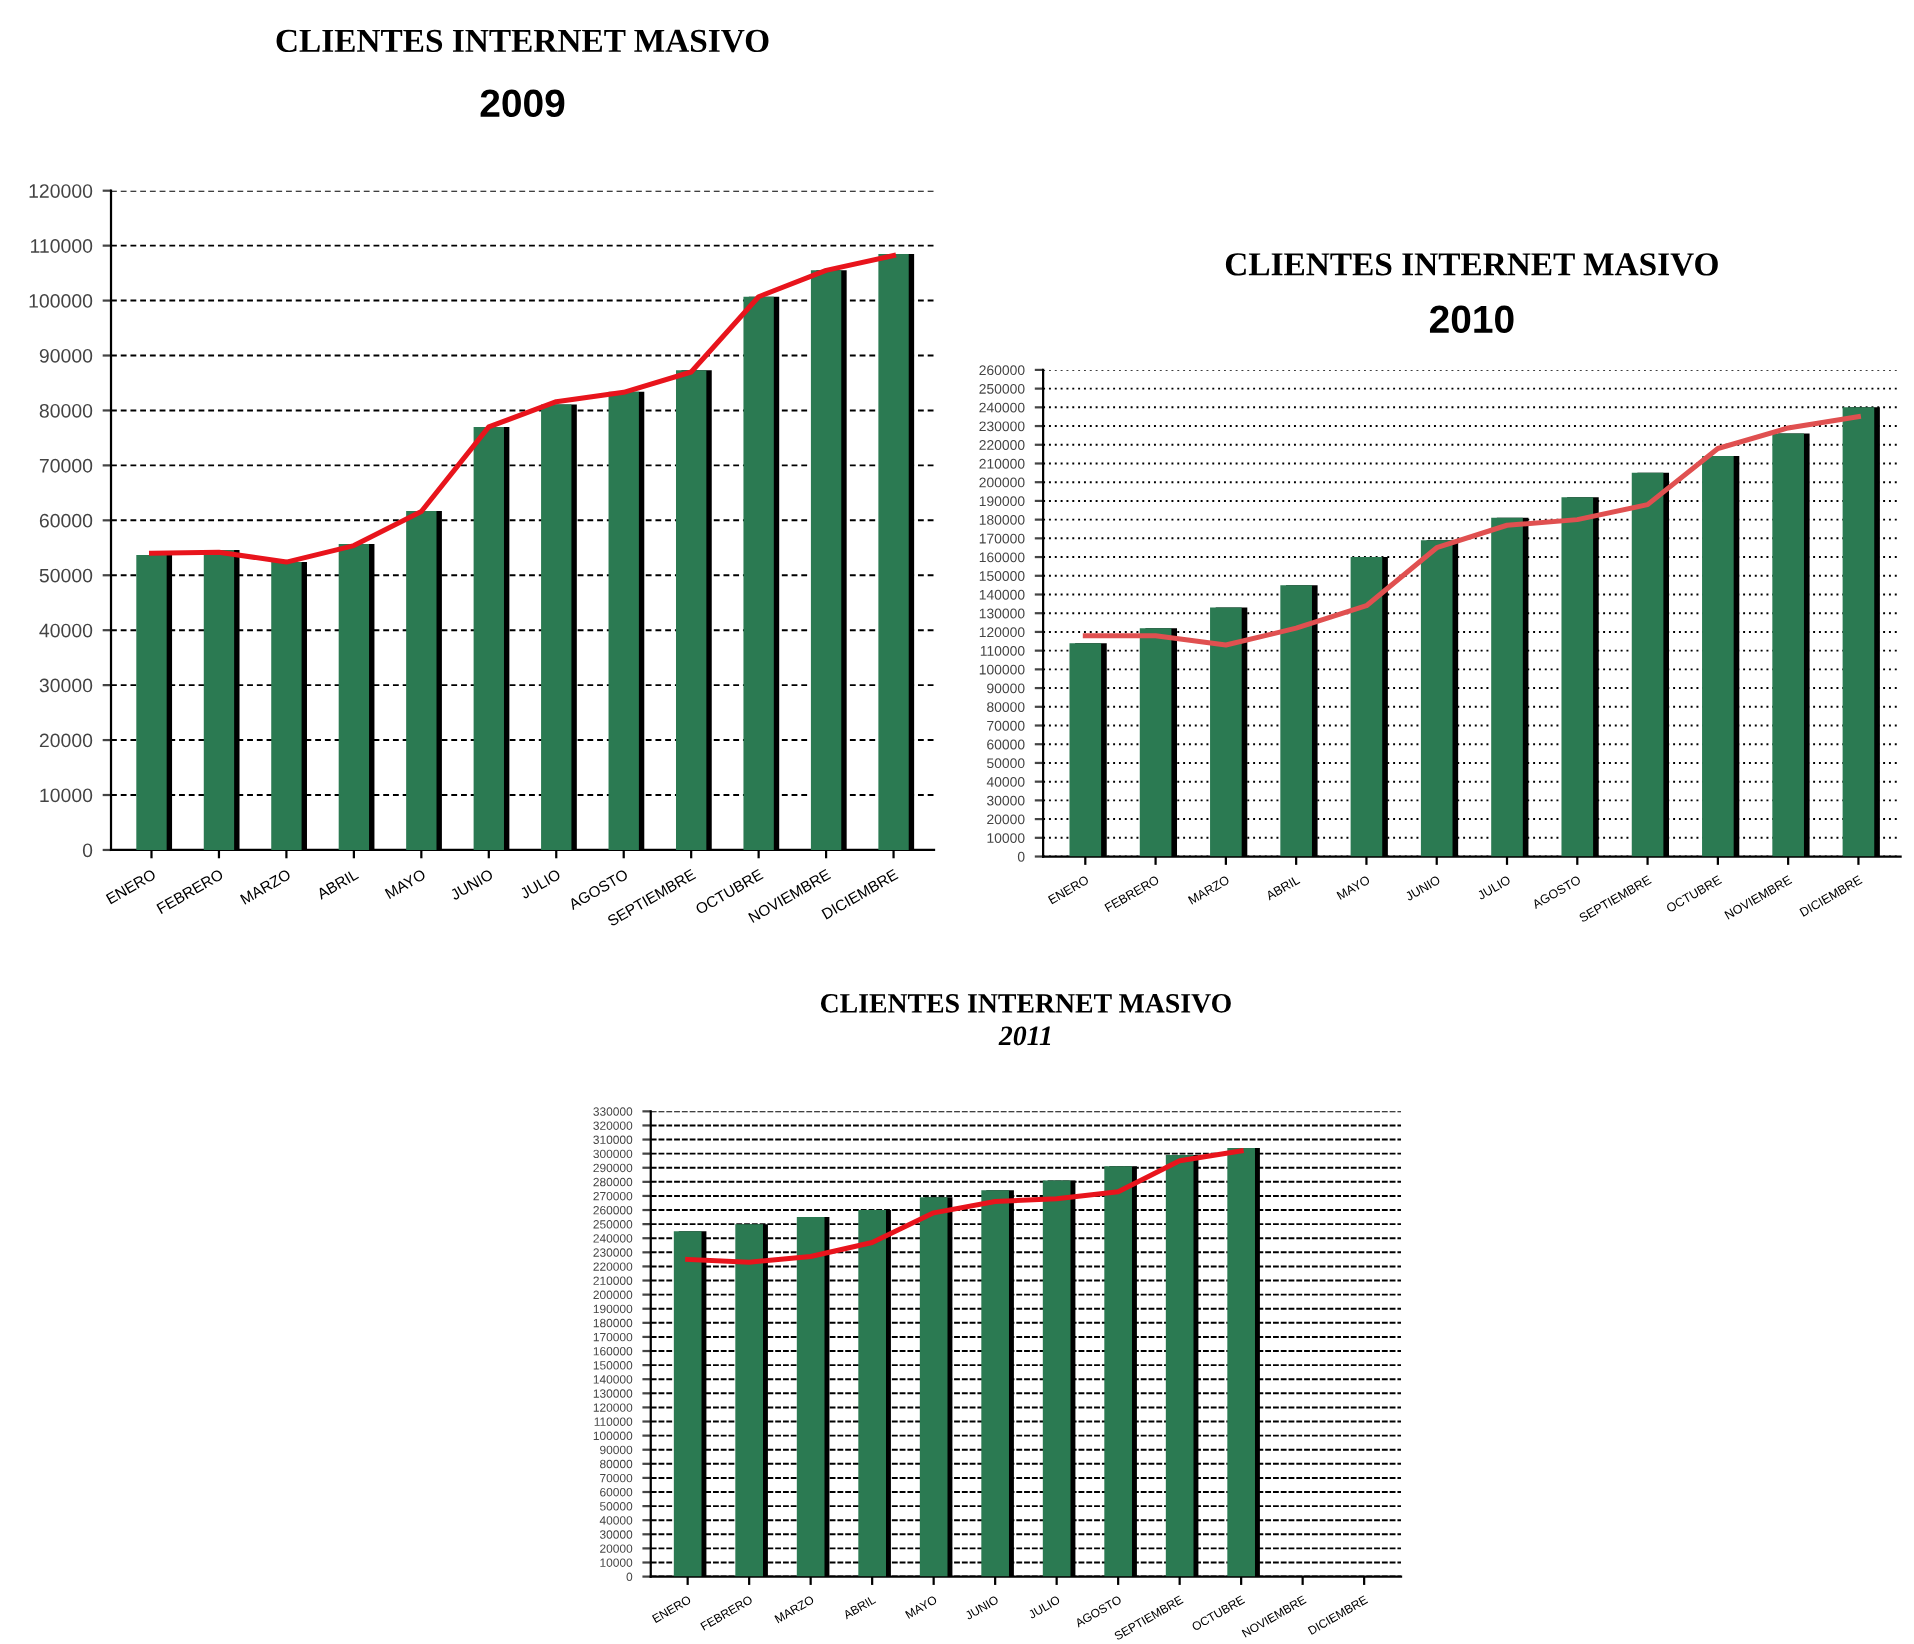 This screenshot has width=1914, height=1644. What do you see at coordinates (61, 191) in the screenshot?
I see `y-tick-label: 120000` at bounding box center [61, 191].